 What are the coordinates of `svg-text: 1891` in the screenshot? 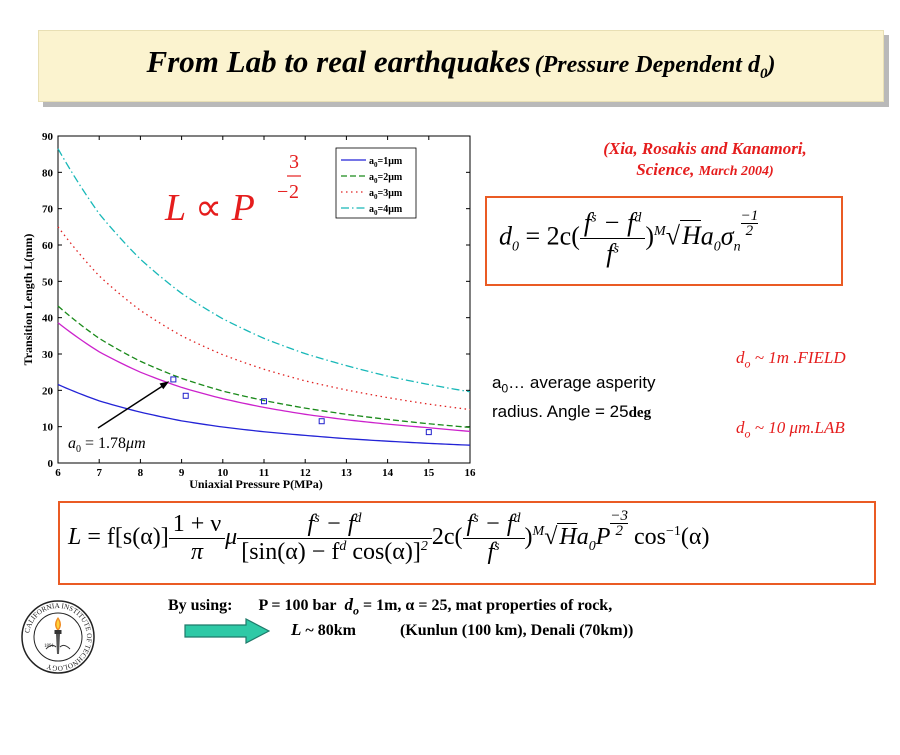 It's located at (49, 646).